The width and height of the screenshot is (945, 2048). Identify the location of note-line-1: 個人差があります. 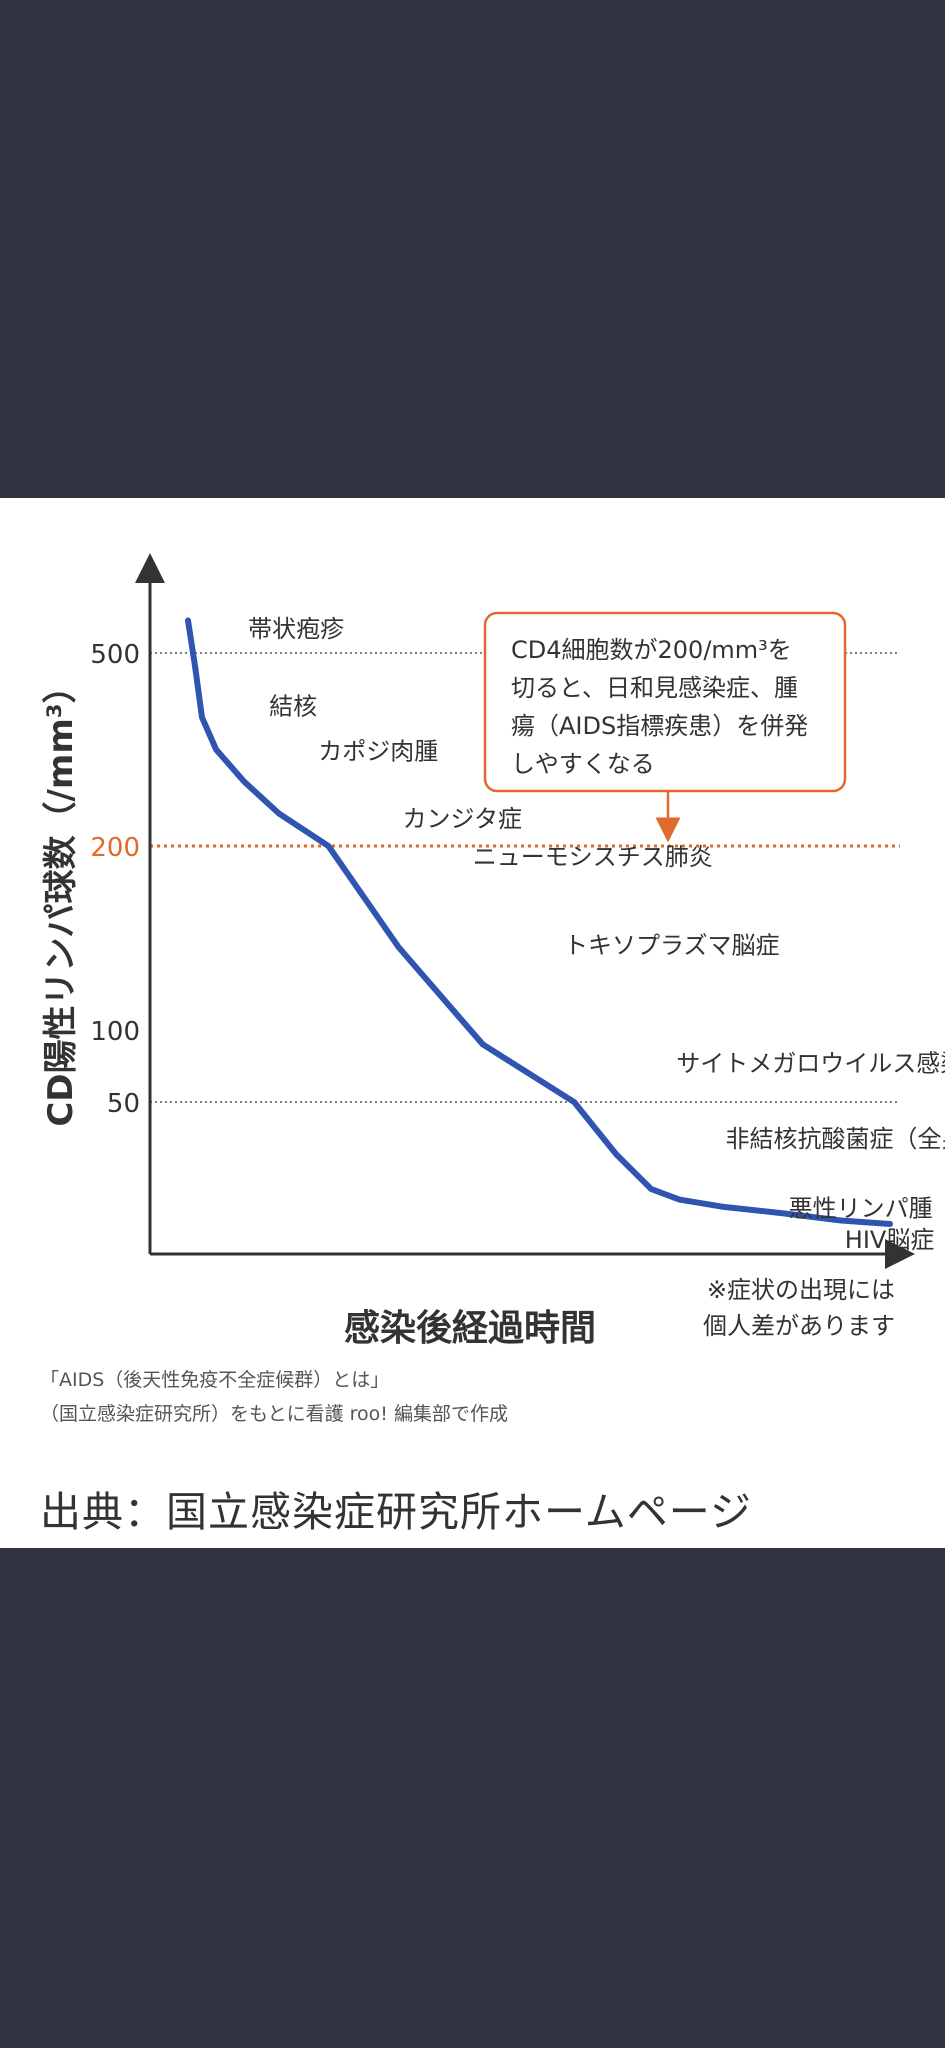
(799, 1326).